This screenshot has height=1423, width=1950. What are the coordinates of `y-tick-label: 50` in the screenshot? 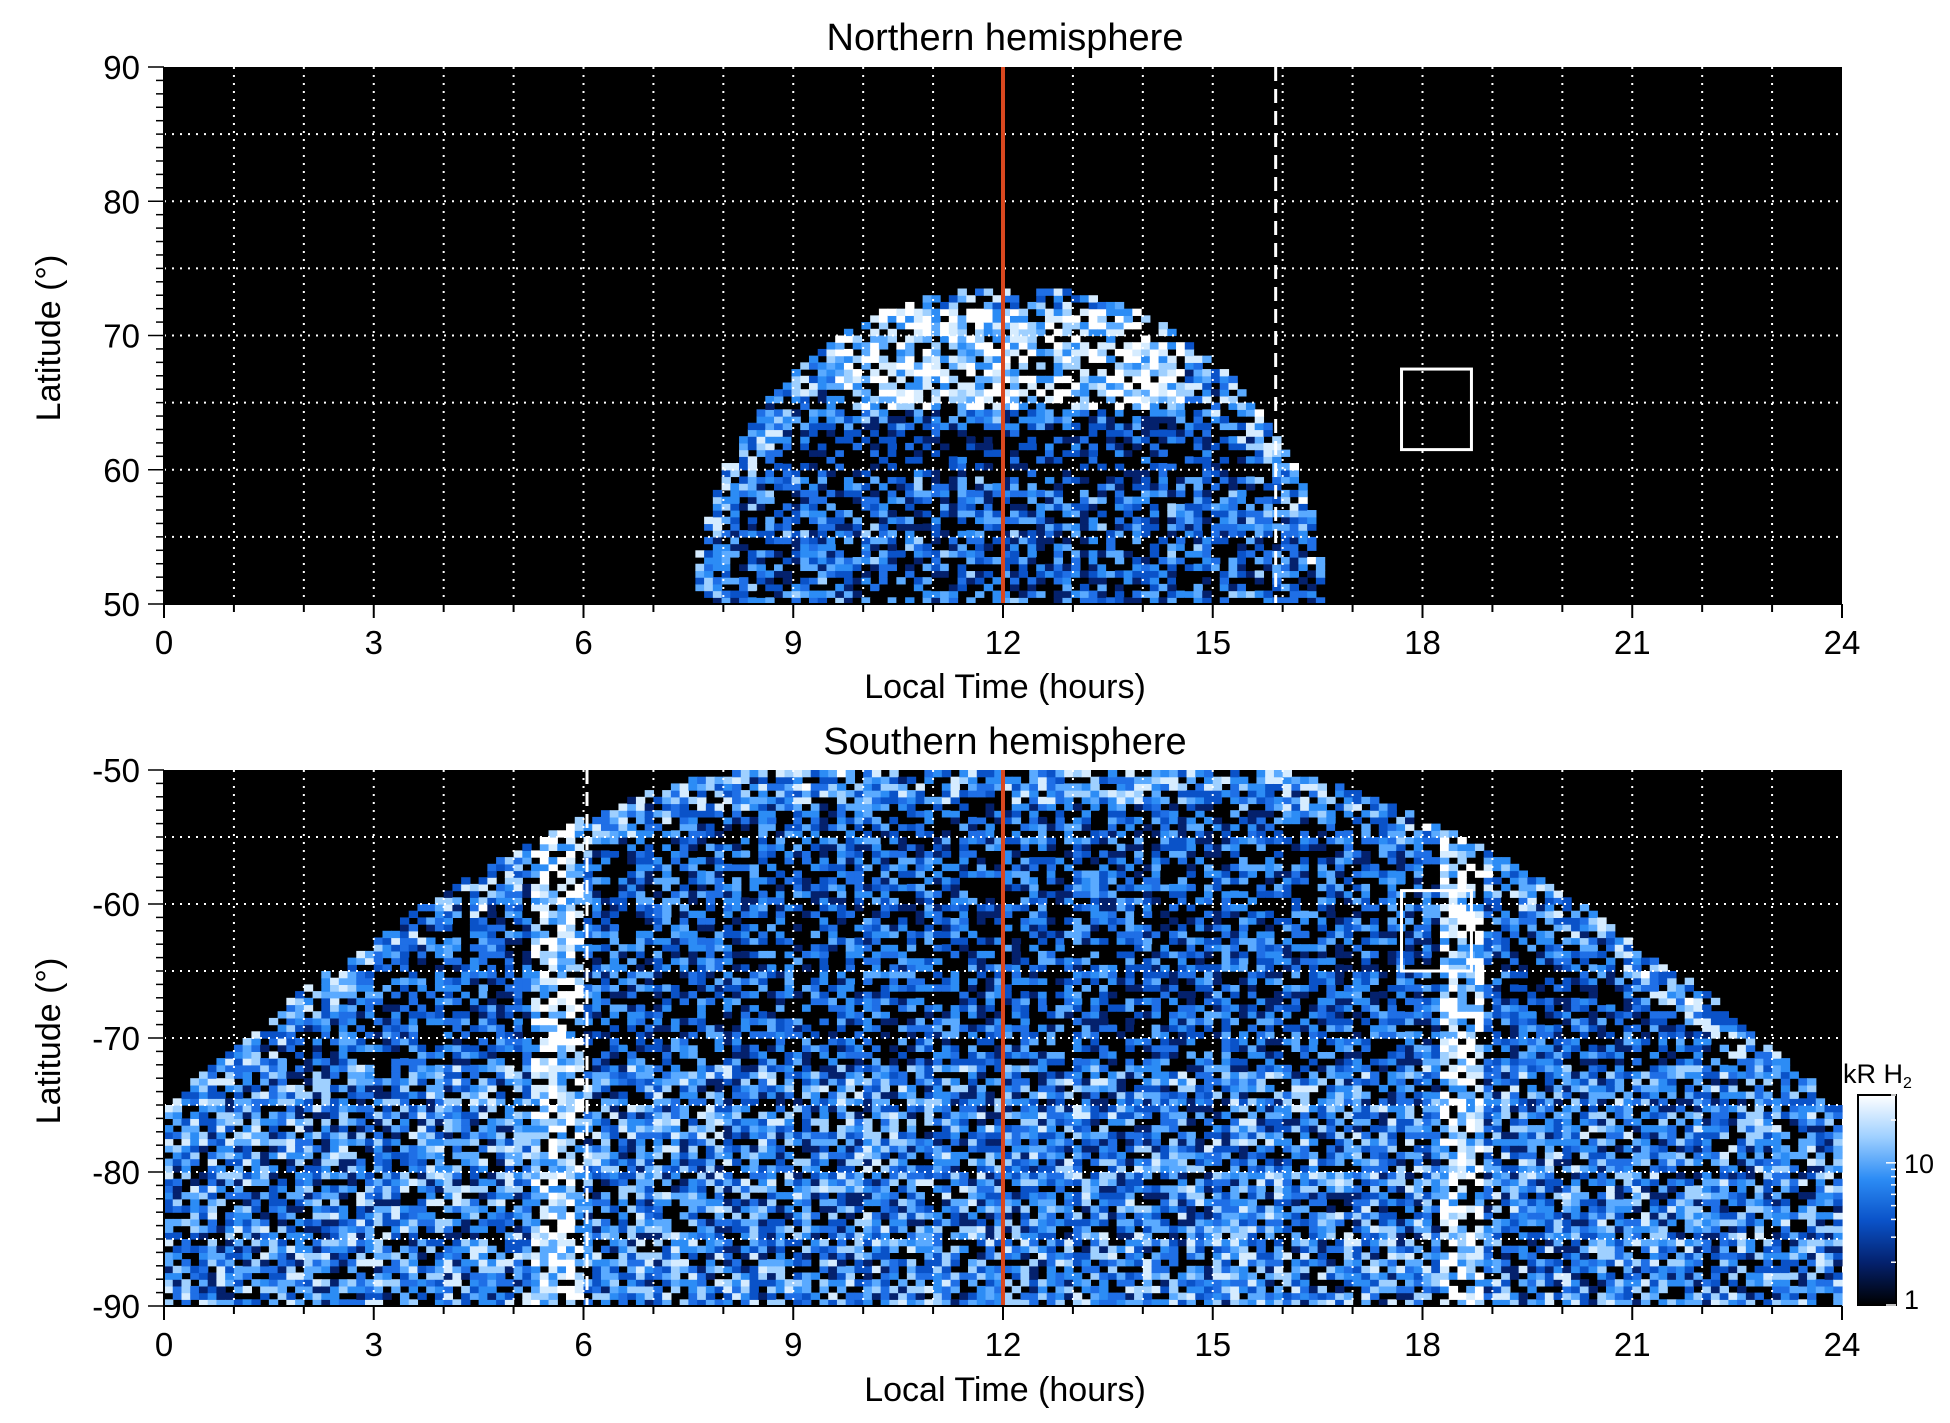 It's located at (121, 604).